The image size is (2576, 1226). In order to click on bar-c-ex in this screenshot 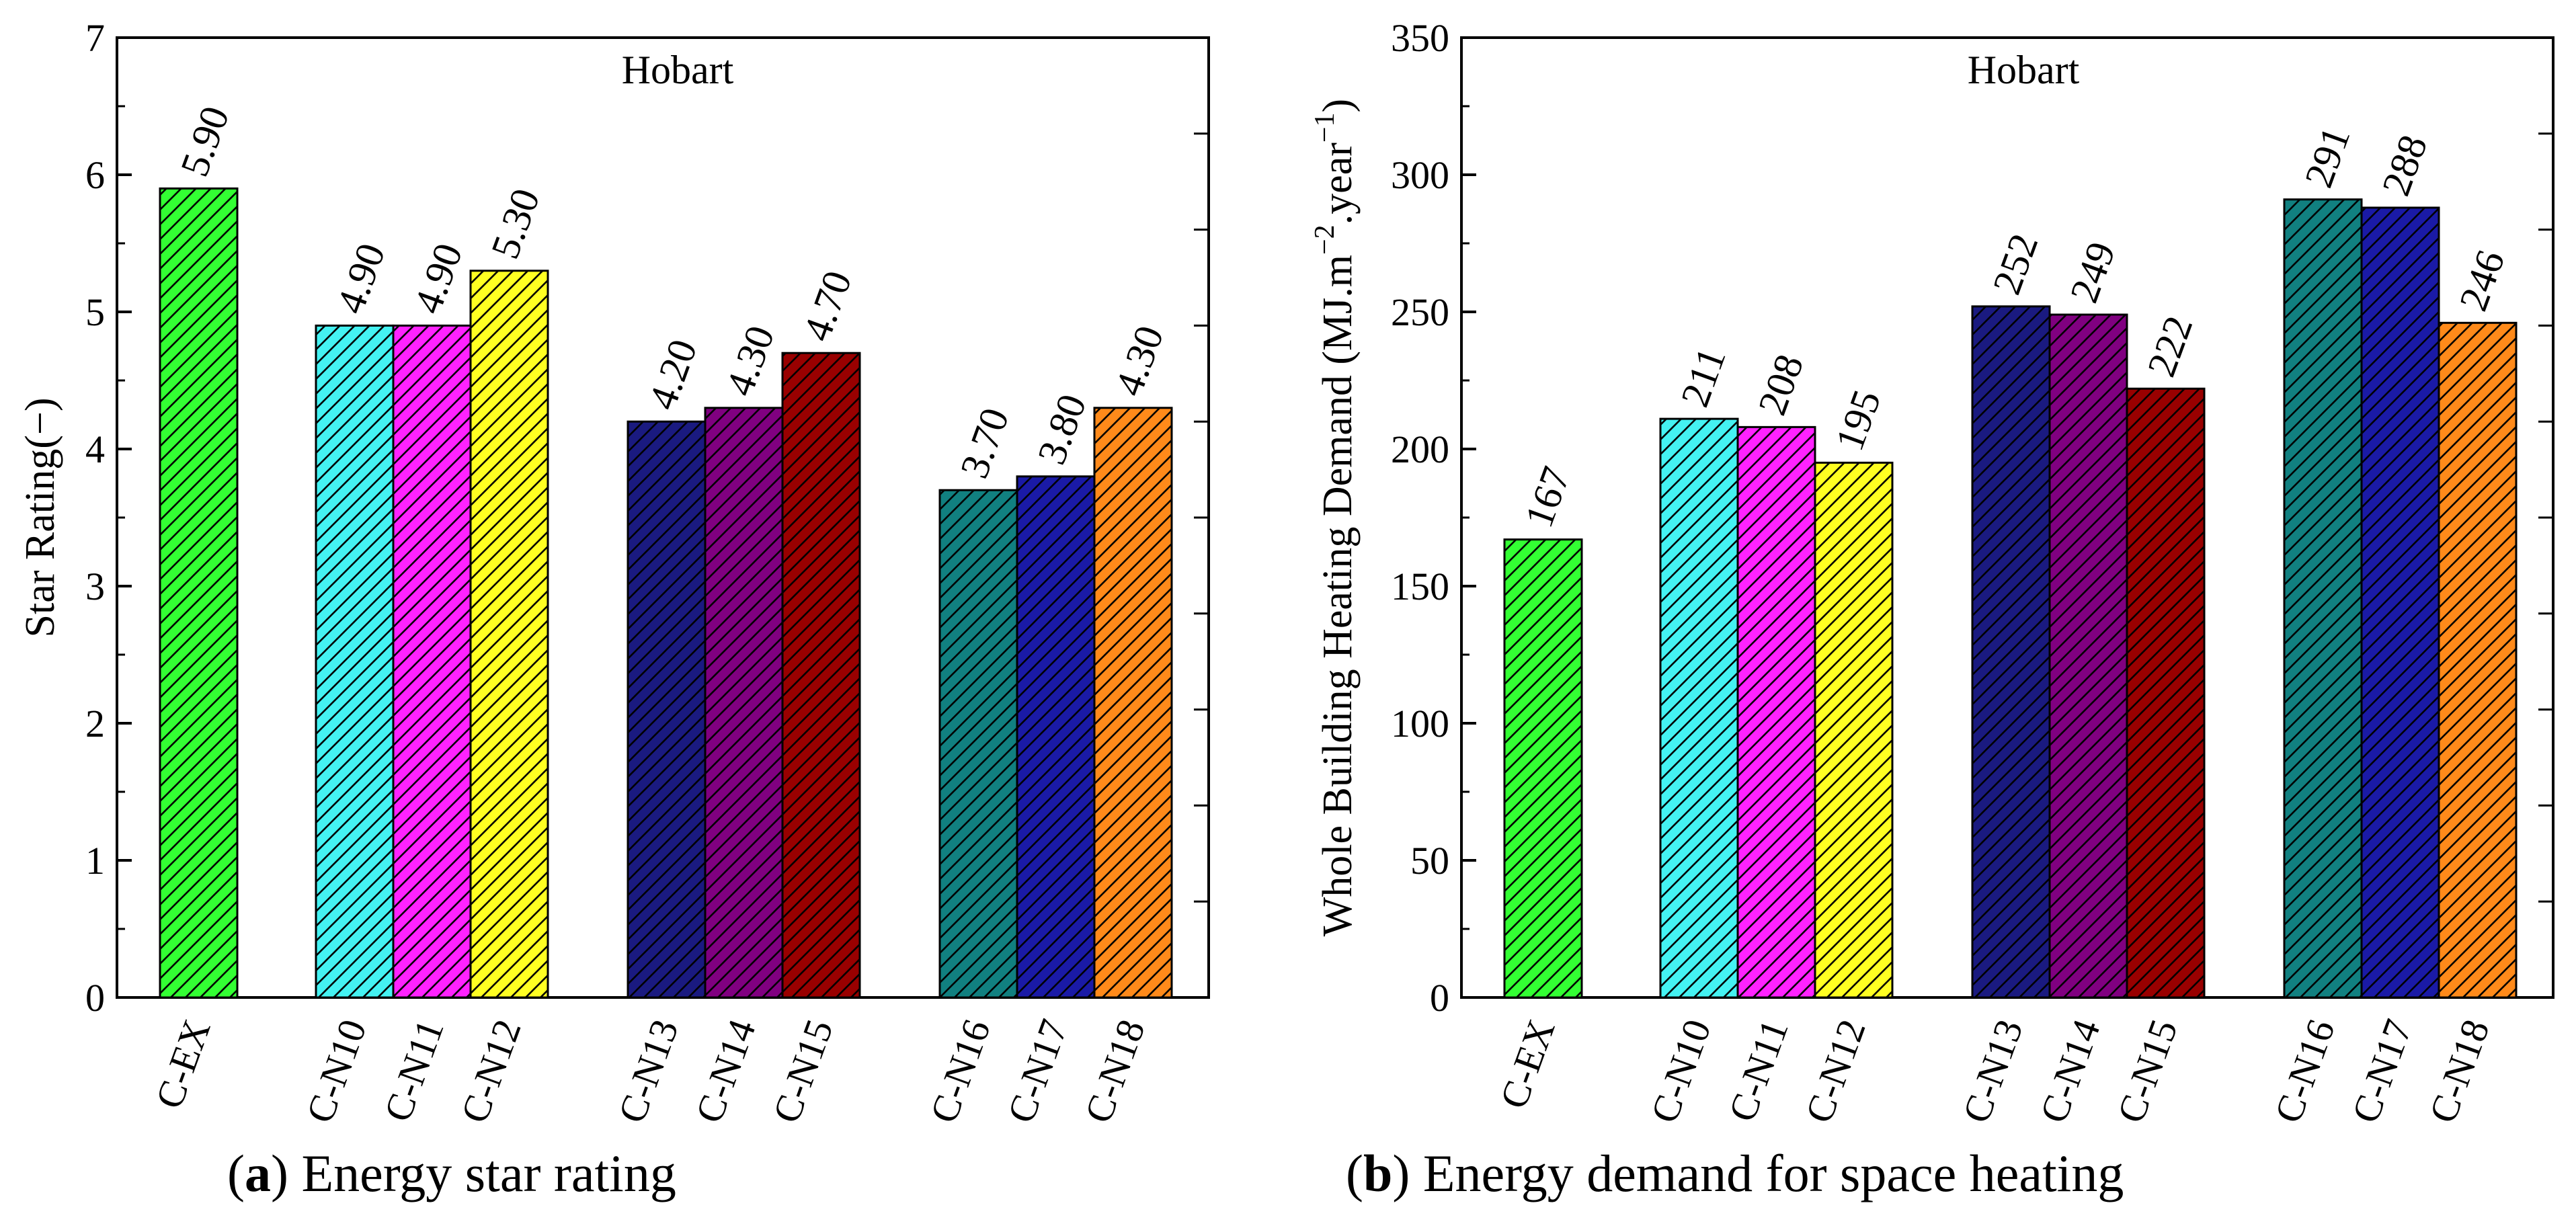, I will do `click(1543, 768)`.